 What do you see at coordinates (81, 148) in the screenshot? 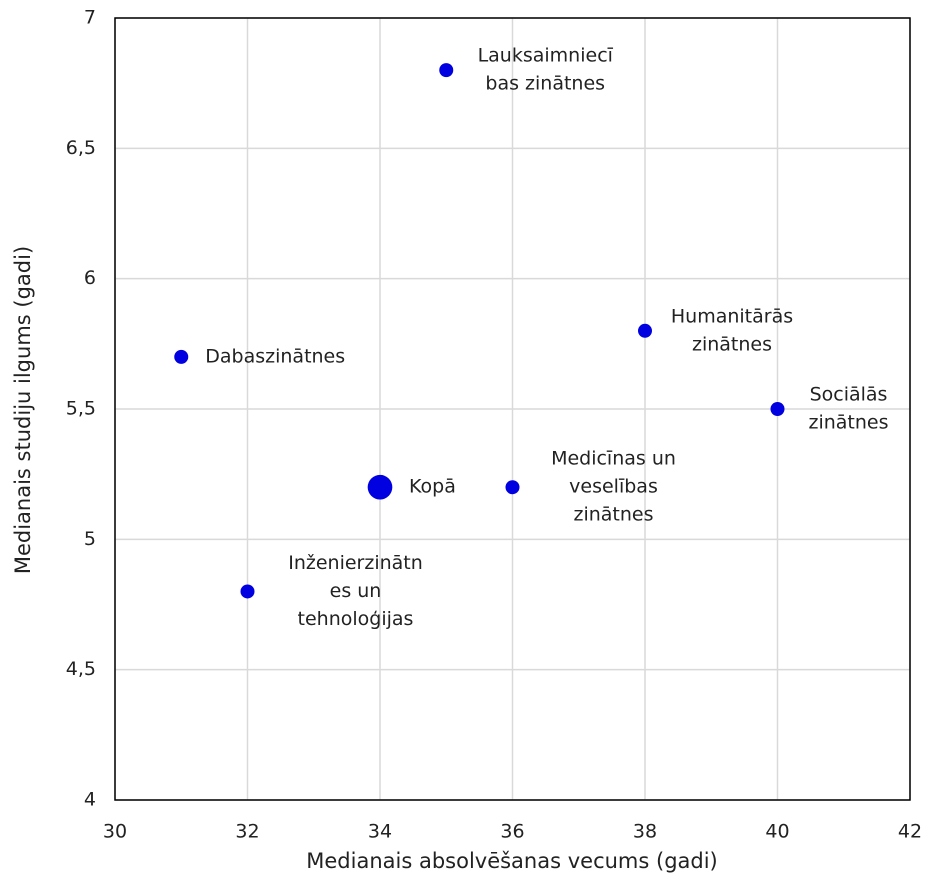
I see `y-tick-label: 6,5` at bounding box center [81, 148].